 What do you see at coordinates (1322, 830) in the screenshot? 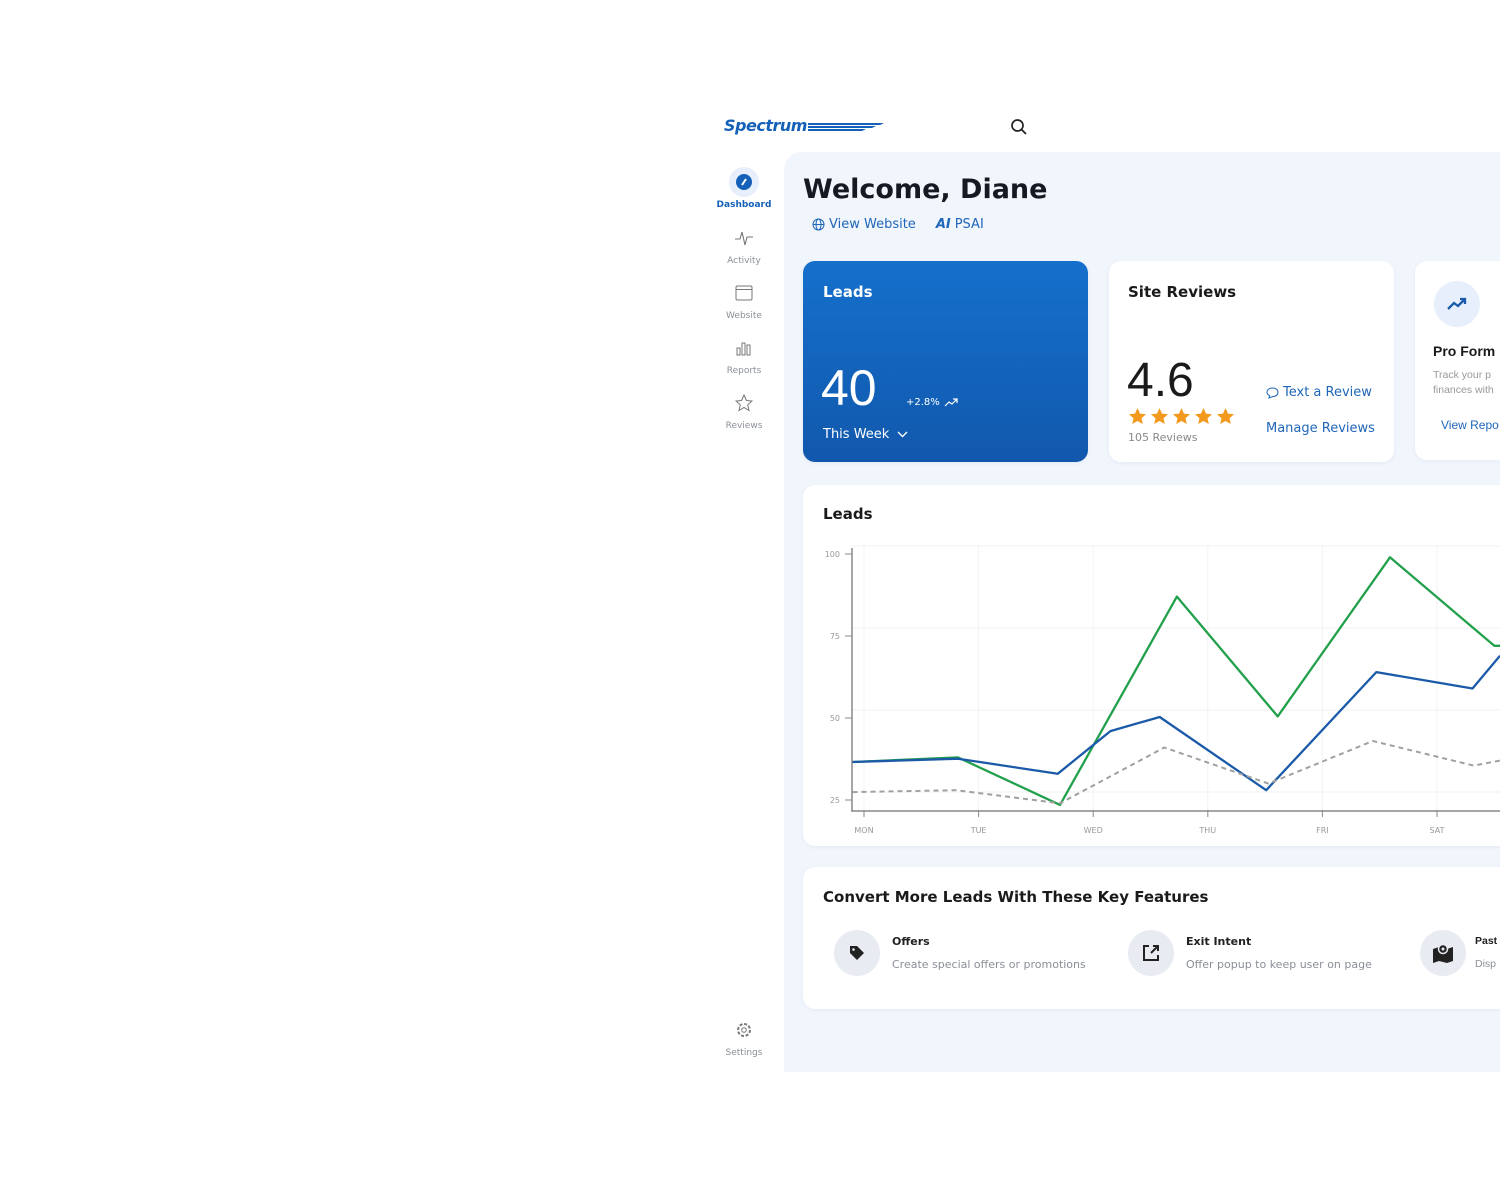
I see `x-tick-label: FRI` at bounding box center [1322, 830].